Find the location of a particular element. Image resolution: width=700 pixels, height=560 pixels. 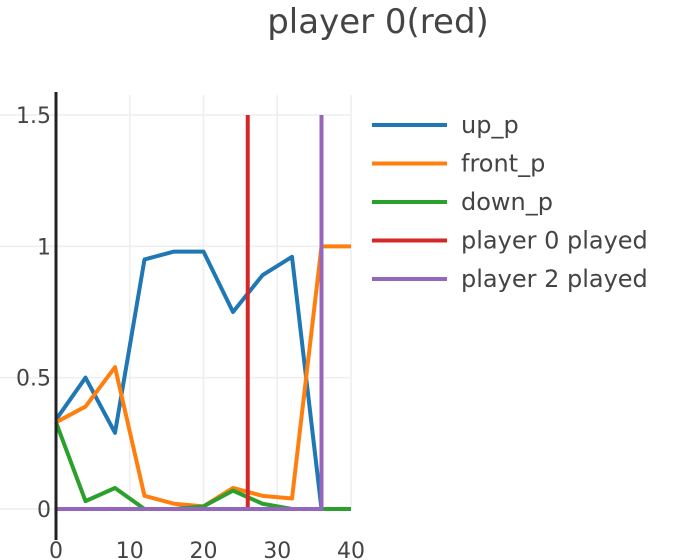

legend-label: up_p is located at coordinates (490, 125).